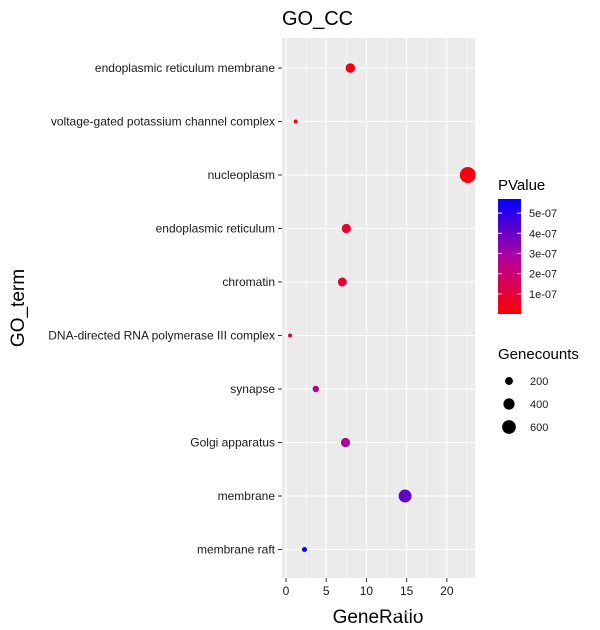 Image resolution: width=600 pixels, height=630 pixels. What do you see at coordinates (538, 354) in the screenshot?
I see `genecounts-legend-title: Genecounts` at bounding box center [538, 354].